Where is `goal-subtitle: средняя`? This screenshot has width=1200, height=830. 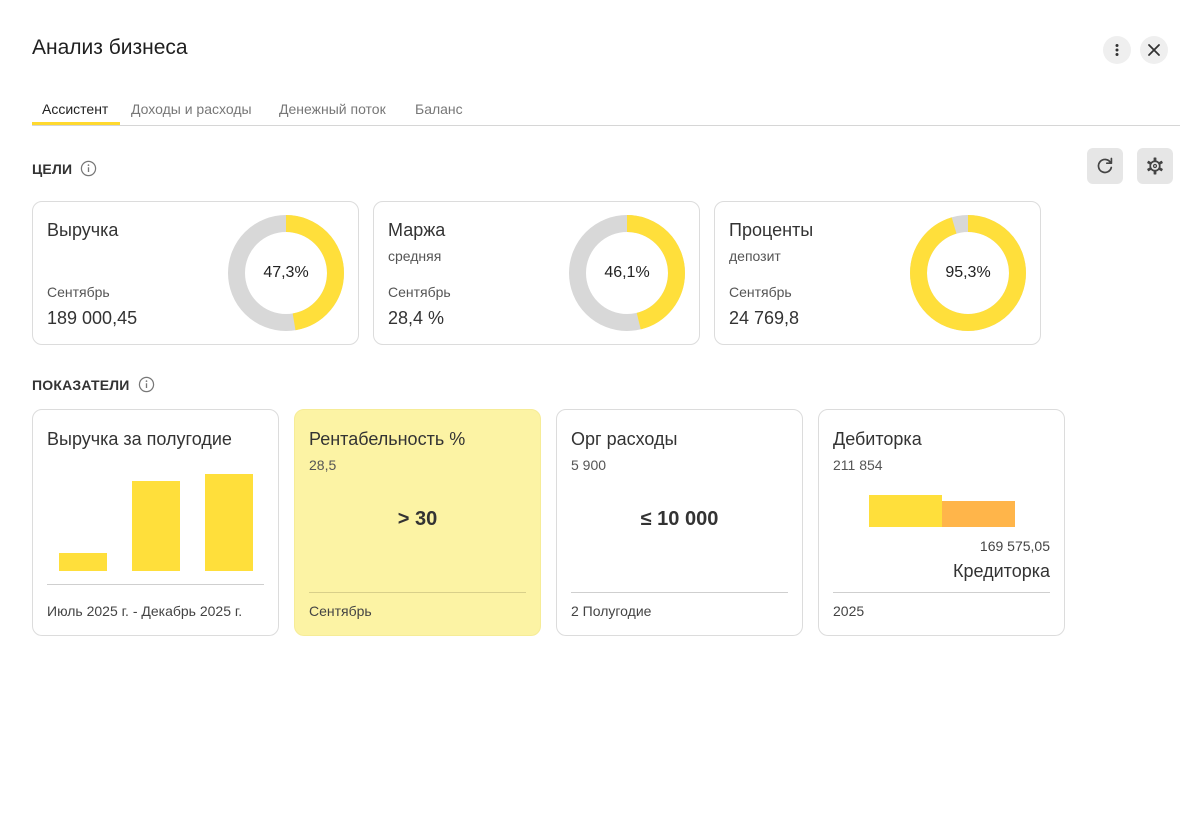 goal-subtitle: средняя is located at coordinates (415, 256).